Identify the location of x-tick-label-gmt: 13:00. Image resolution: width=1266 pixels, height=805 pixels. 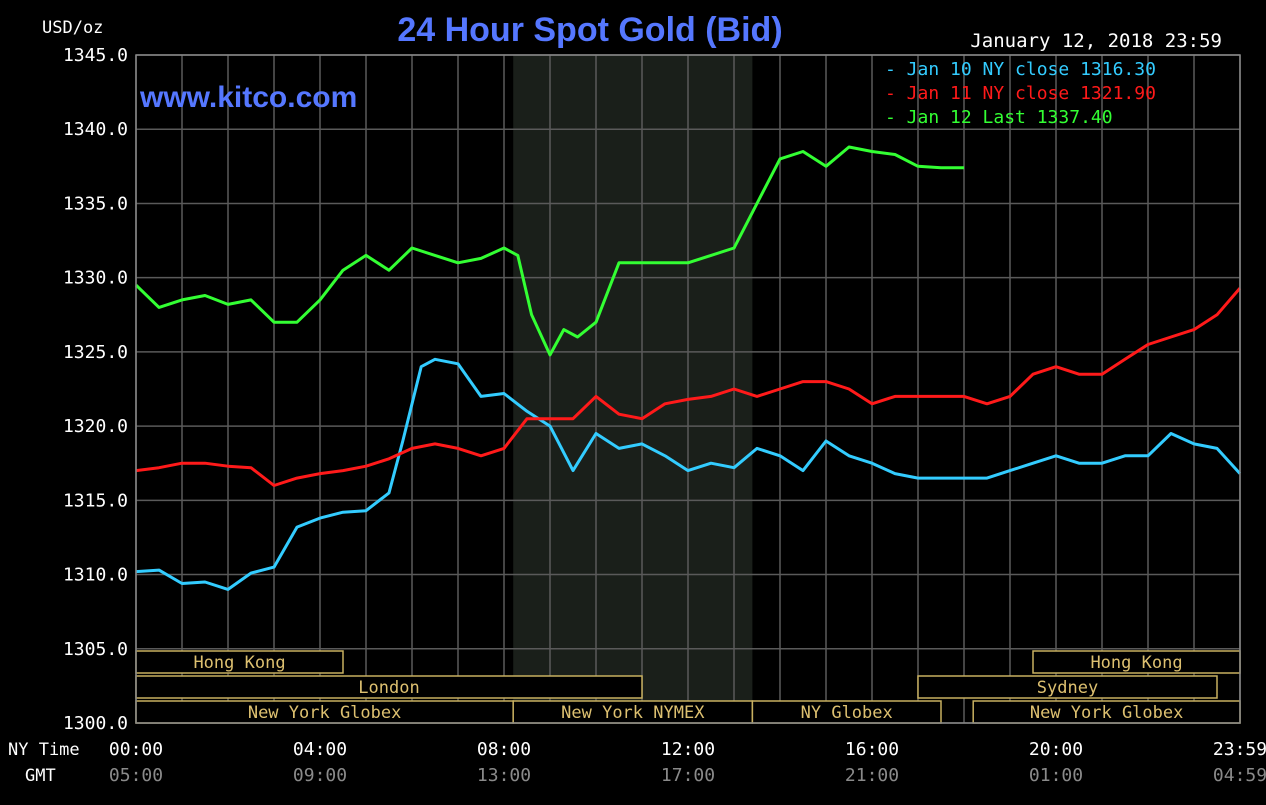
(504, 775).